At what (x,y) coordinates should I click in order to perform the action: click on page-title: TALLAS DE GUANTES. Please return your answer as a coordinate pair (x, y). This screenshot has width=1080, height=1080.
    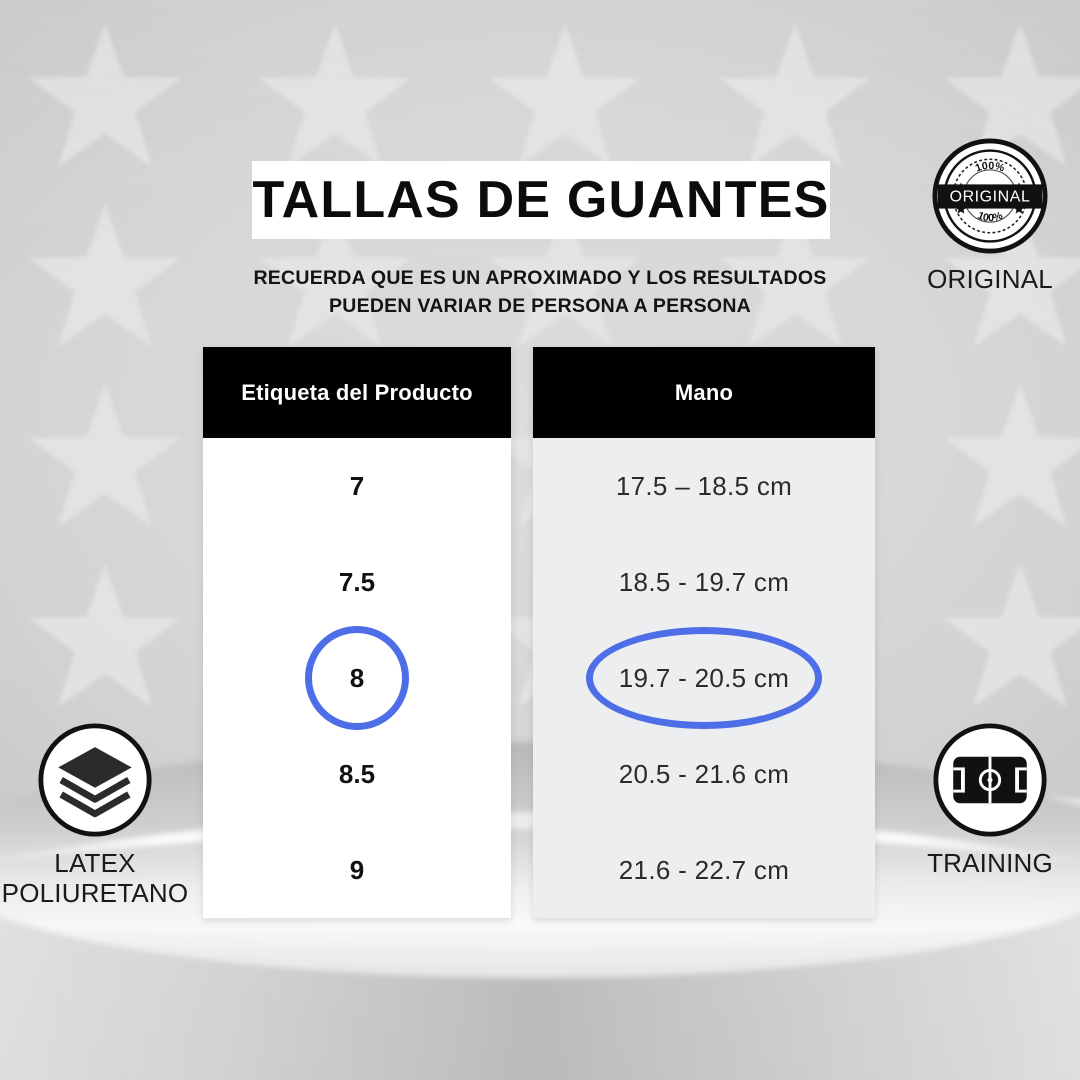
    Looking at the image, I should click on (541, 200).